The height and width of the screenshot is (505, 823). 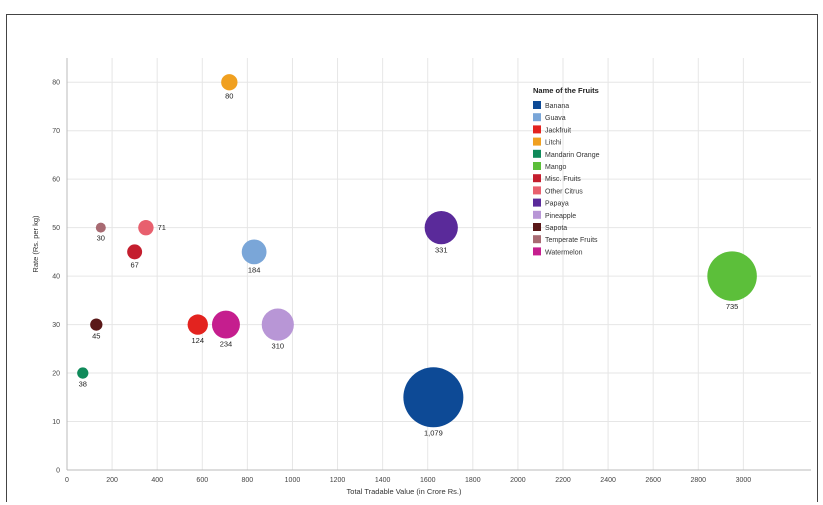 I want to click on legend-label-jackfruit: Jackfruit, so click(x=558, y=130).